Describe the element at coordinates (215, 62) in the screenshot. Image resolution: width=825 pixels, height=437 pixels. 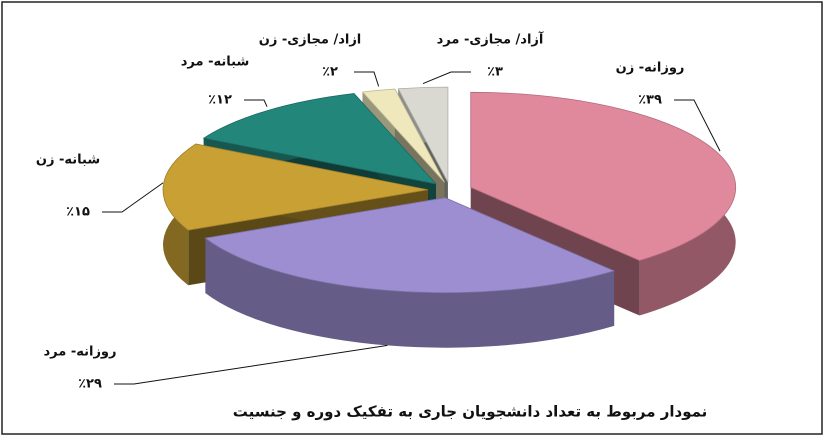
I see `slice-label: شبانه- مرد` at that location.